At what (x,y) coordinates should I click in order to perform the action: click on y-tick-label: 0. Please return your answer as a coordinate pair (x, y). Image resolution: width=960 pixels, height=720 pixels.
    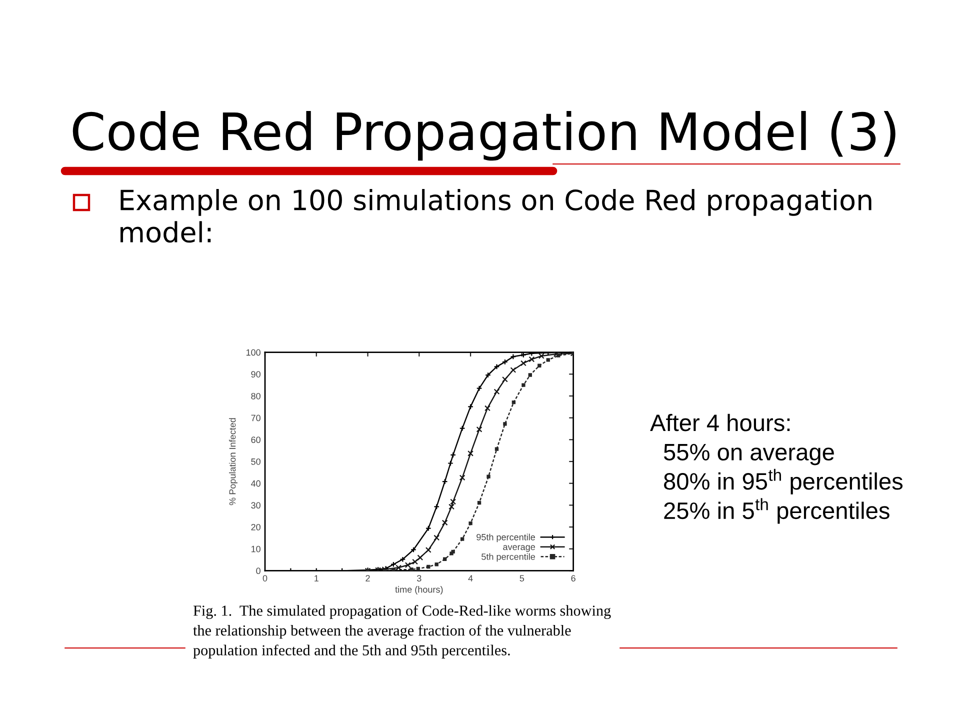
    Looking at the image, I should click on (258, 571).